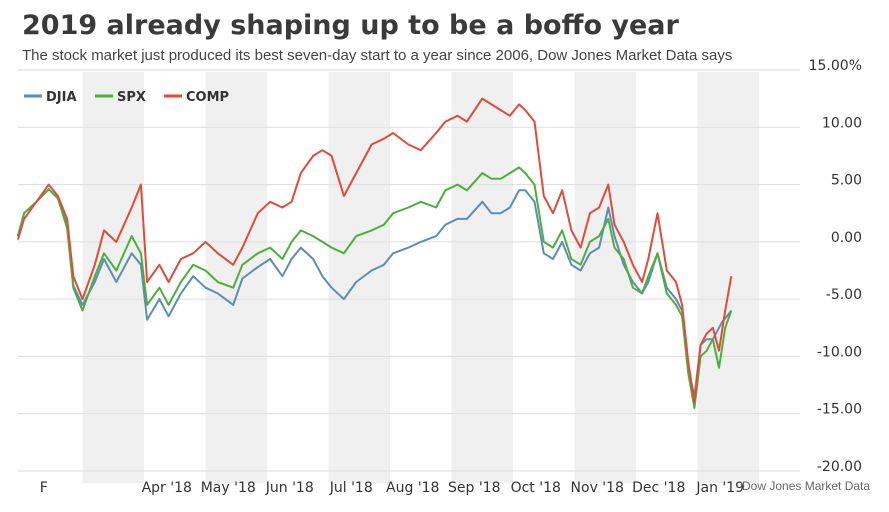 The image size is (889, 512). I want to click on y-tick-label: 10.00, so click(842, 123).